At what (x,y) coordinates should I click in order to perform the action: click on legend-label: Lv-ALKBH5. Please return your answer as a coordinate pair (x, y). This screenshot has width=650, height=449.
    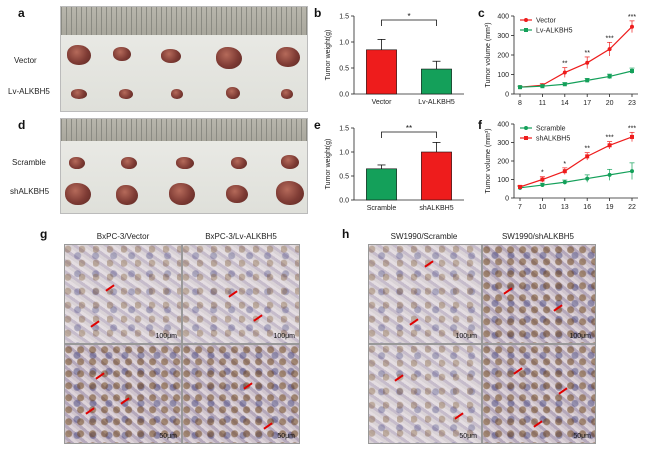
    Looking at the image, I should click on (554, 31).